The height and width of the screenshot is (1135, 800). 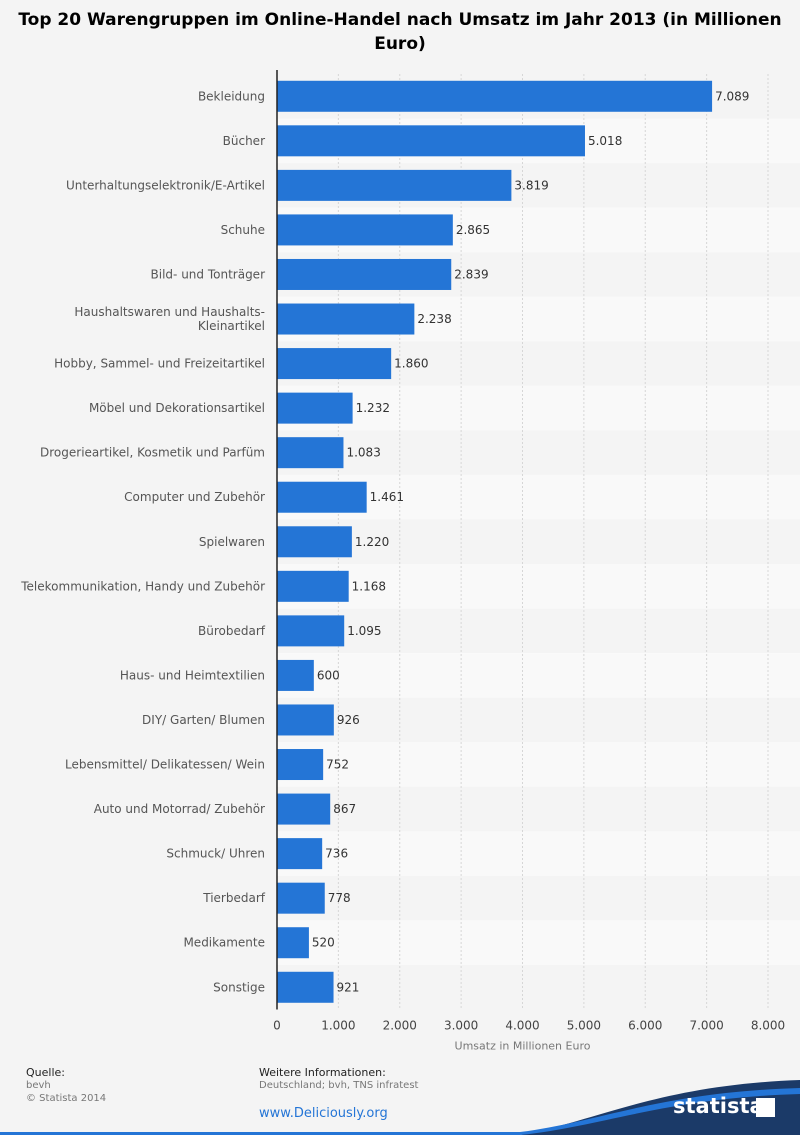 What do you see at coordinates (645, 1026) in the screenshot?
I see `x-tick-label: 6.000` at bounding box center [645, 1026].